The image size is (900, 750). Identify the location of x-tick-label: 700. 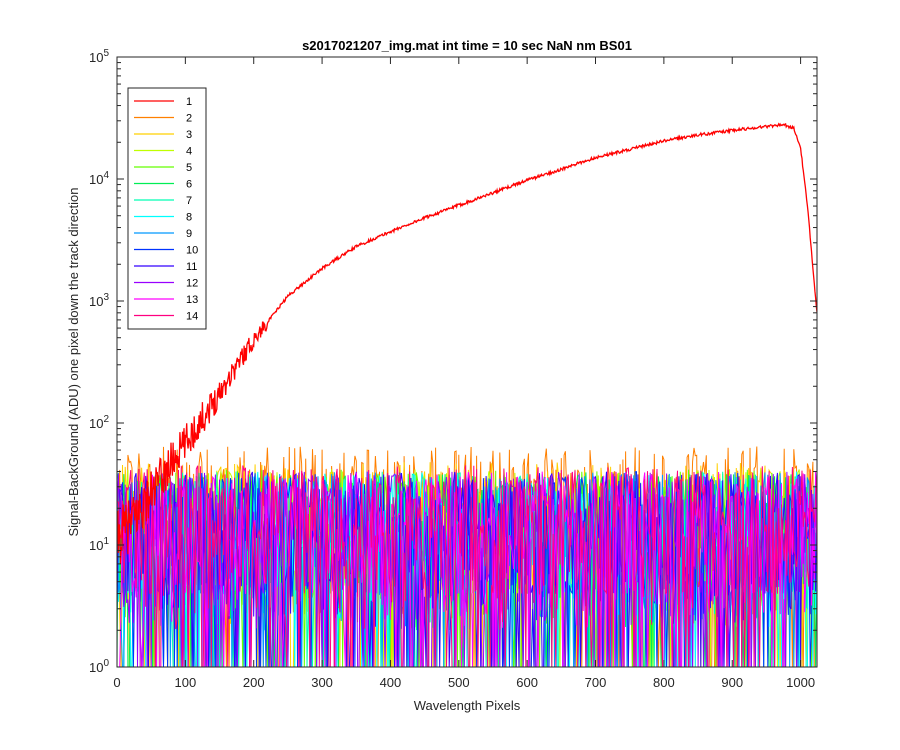
(596, 682).